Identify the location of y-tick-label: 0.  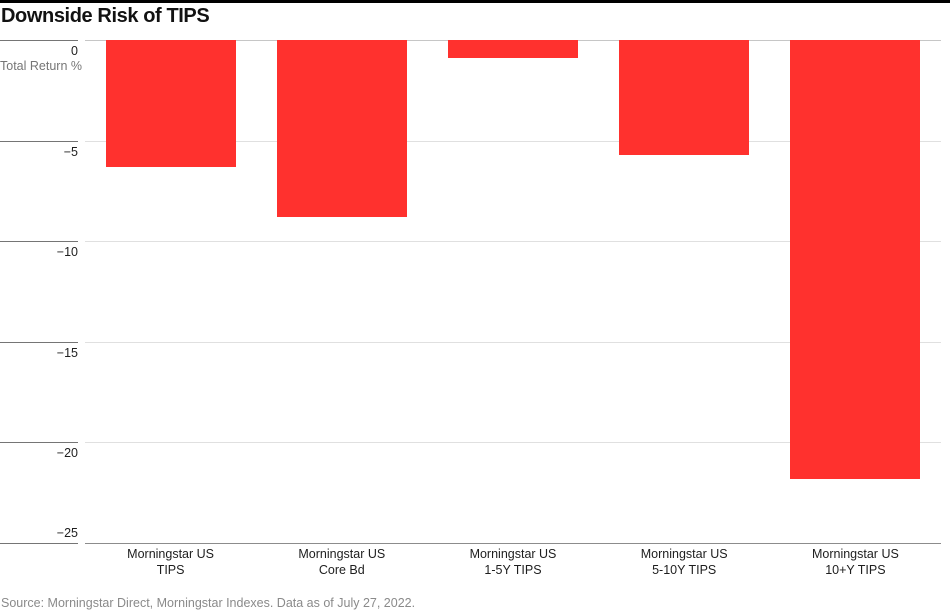
(74, 51).